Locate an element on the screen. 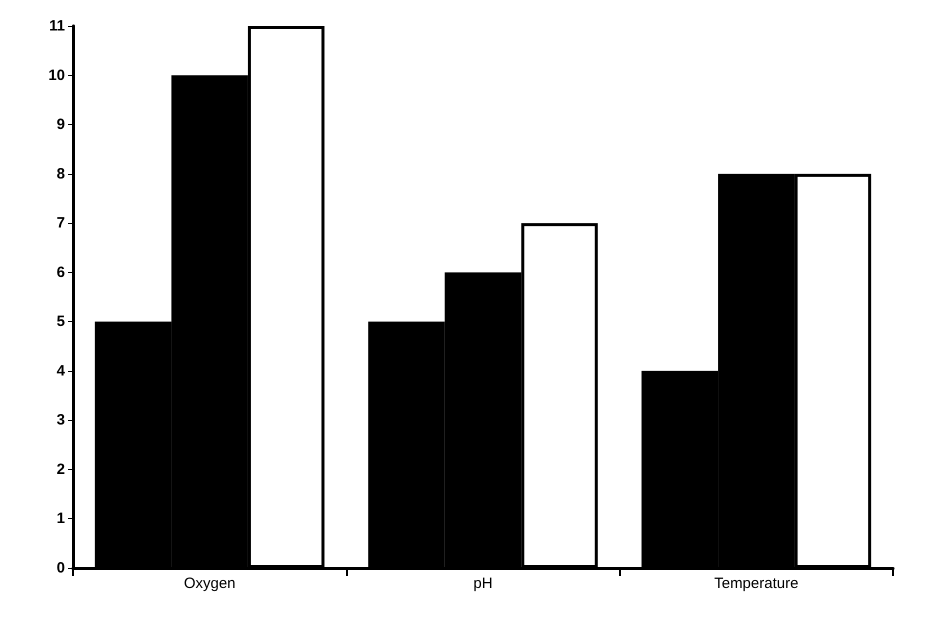 The width and height of the screenshot is (925, 625). y-tick-label: 1 is located at coordinates (60, 519).